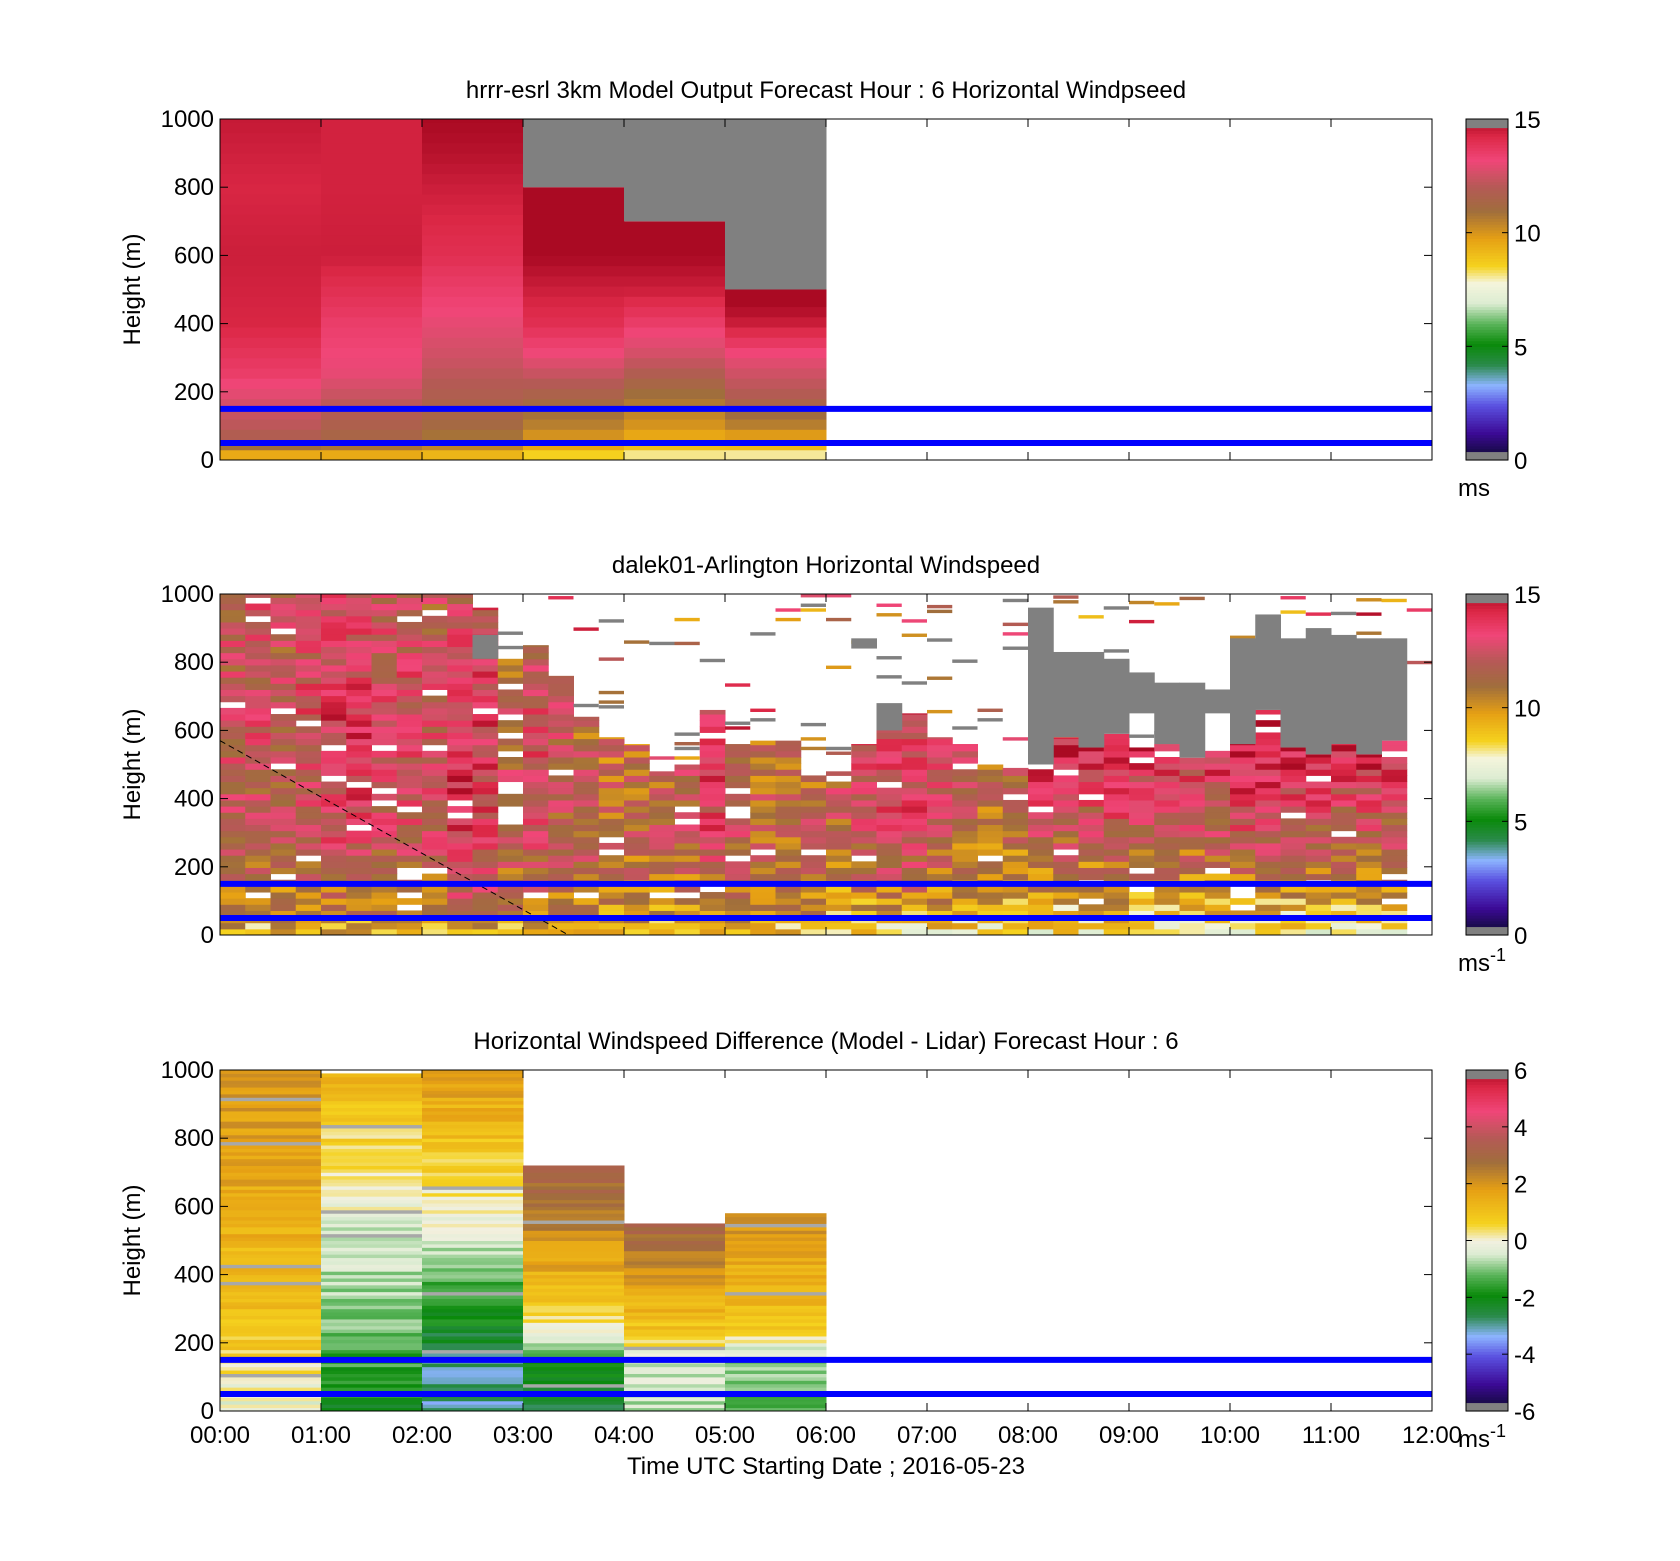 This screenshot has width=1680, height=1561. Describe the element at coordinates (194, 255) in the screenshot. I see `y-tick-label: 600` at that location.